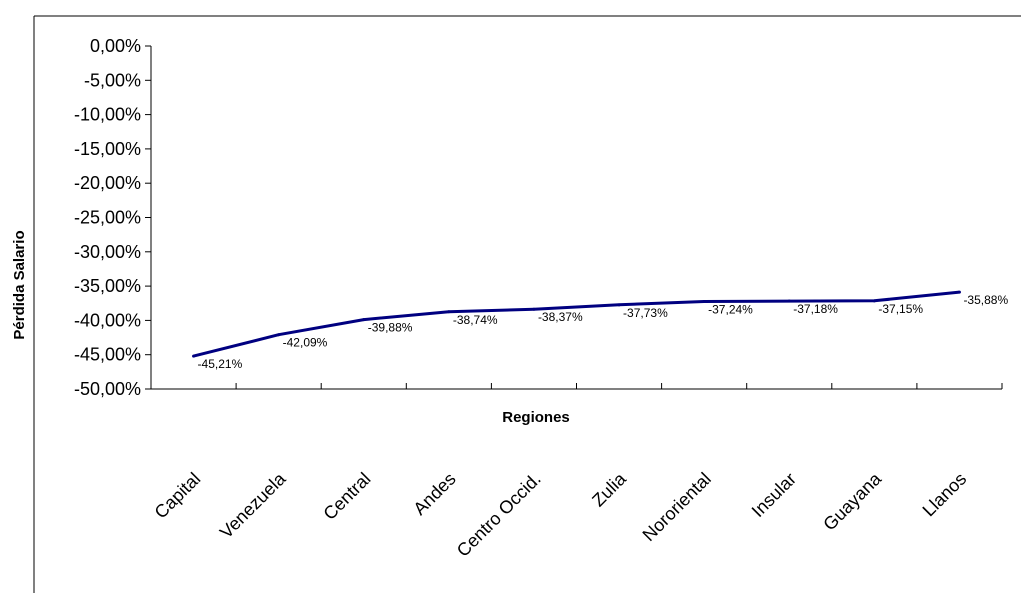 The image size is (1021, 598). Describe the element at coordinates (985, 300) in the screenshot. I see `data-label: -35,88%` at that location.